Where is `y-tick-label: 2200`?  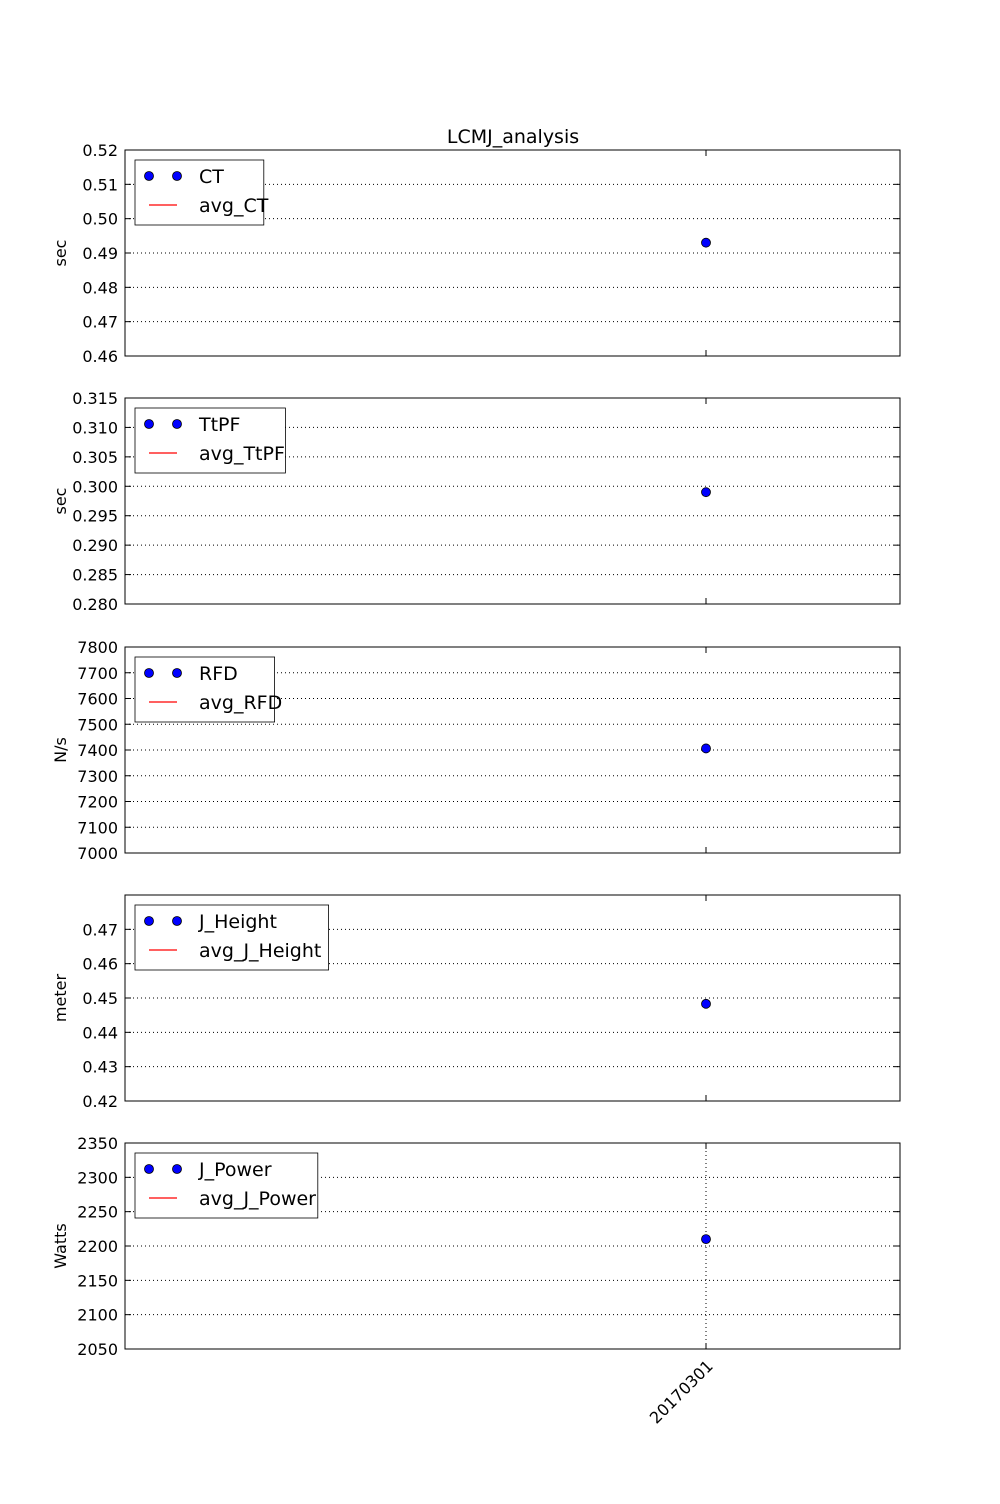
y-tick-label: 2200 is located at coordinates (97, 1246).